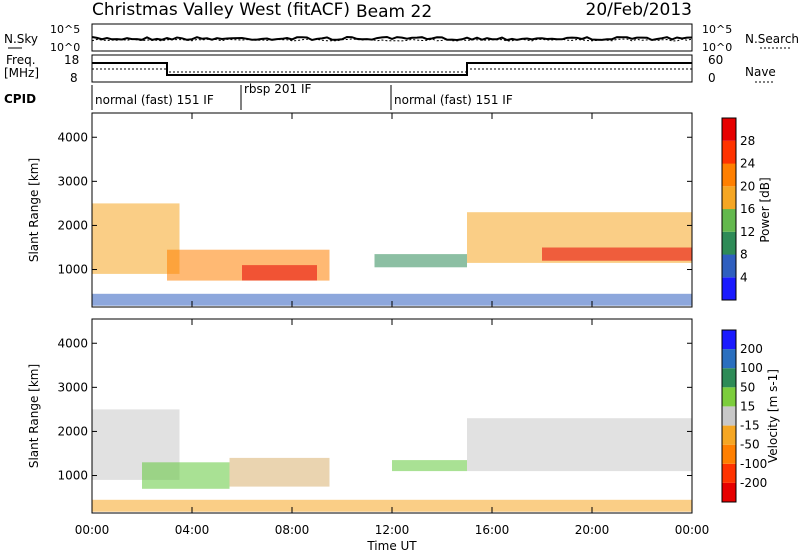 This screenshot has height=554, width=800. What do you see at coordinates (492, 530) in the screenshot?
I see `x-tick-label: 16:00` at bounding box center [492, 530].